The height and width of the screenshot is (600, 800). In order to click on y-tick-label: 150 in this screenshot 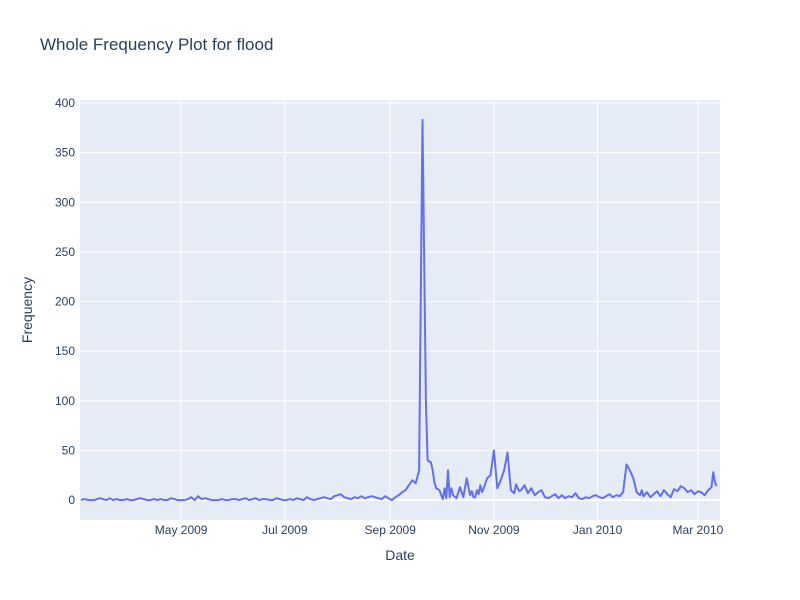, I will do `click(65, 351)`.